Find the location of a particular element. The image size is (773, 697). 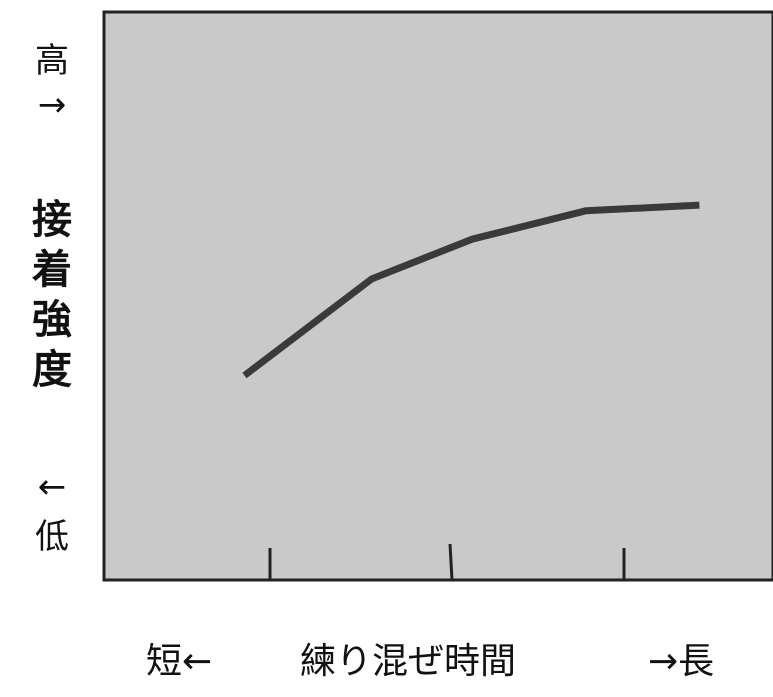

x-short-label: 短← is located at coordinates (179, 661).